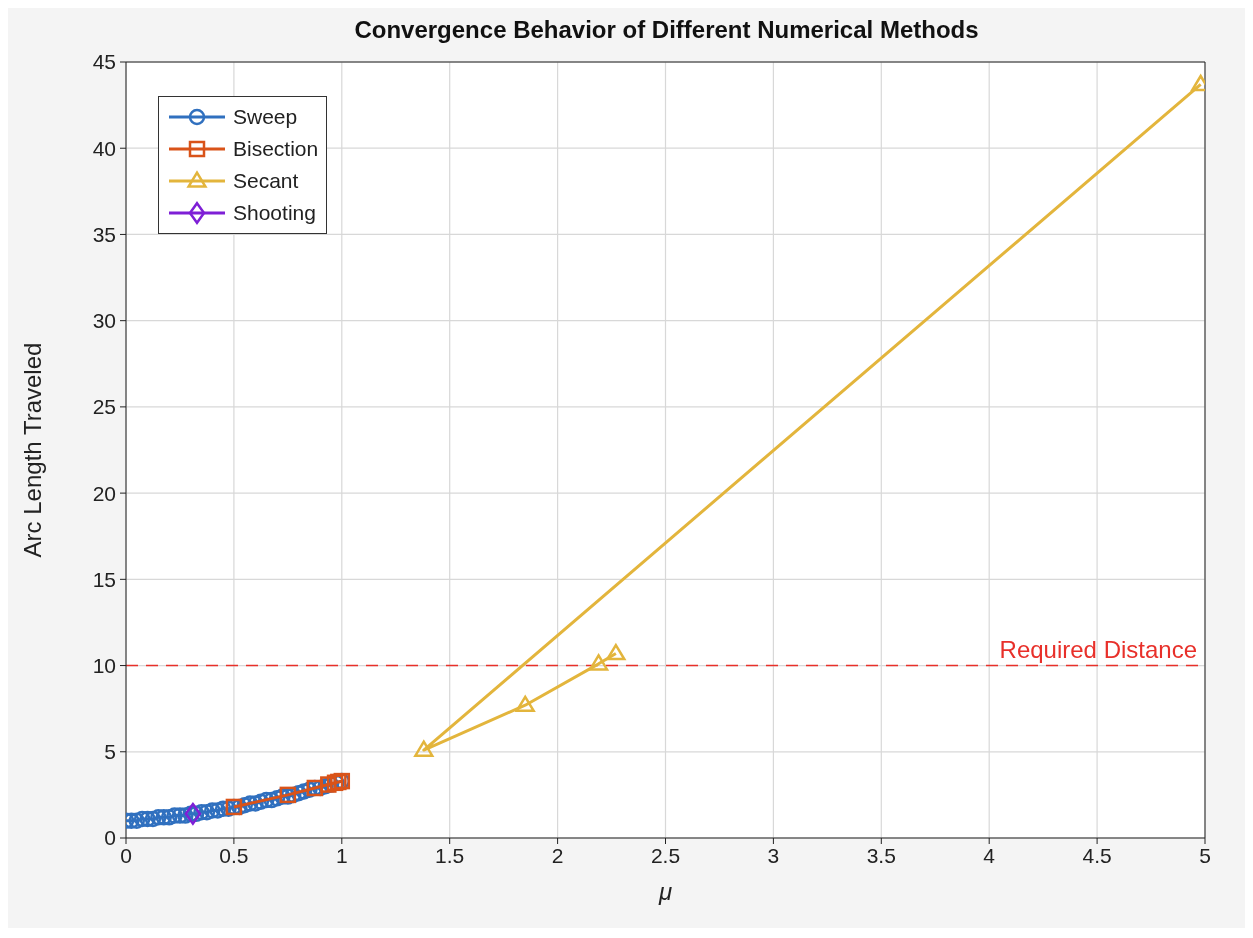 The image size is (1253, 938). What do you see at coordinates (665, 855) in the screenshot?
I see `x-tick-label: 2.5` at bounding box center [665, 855].